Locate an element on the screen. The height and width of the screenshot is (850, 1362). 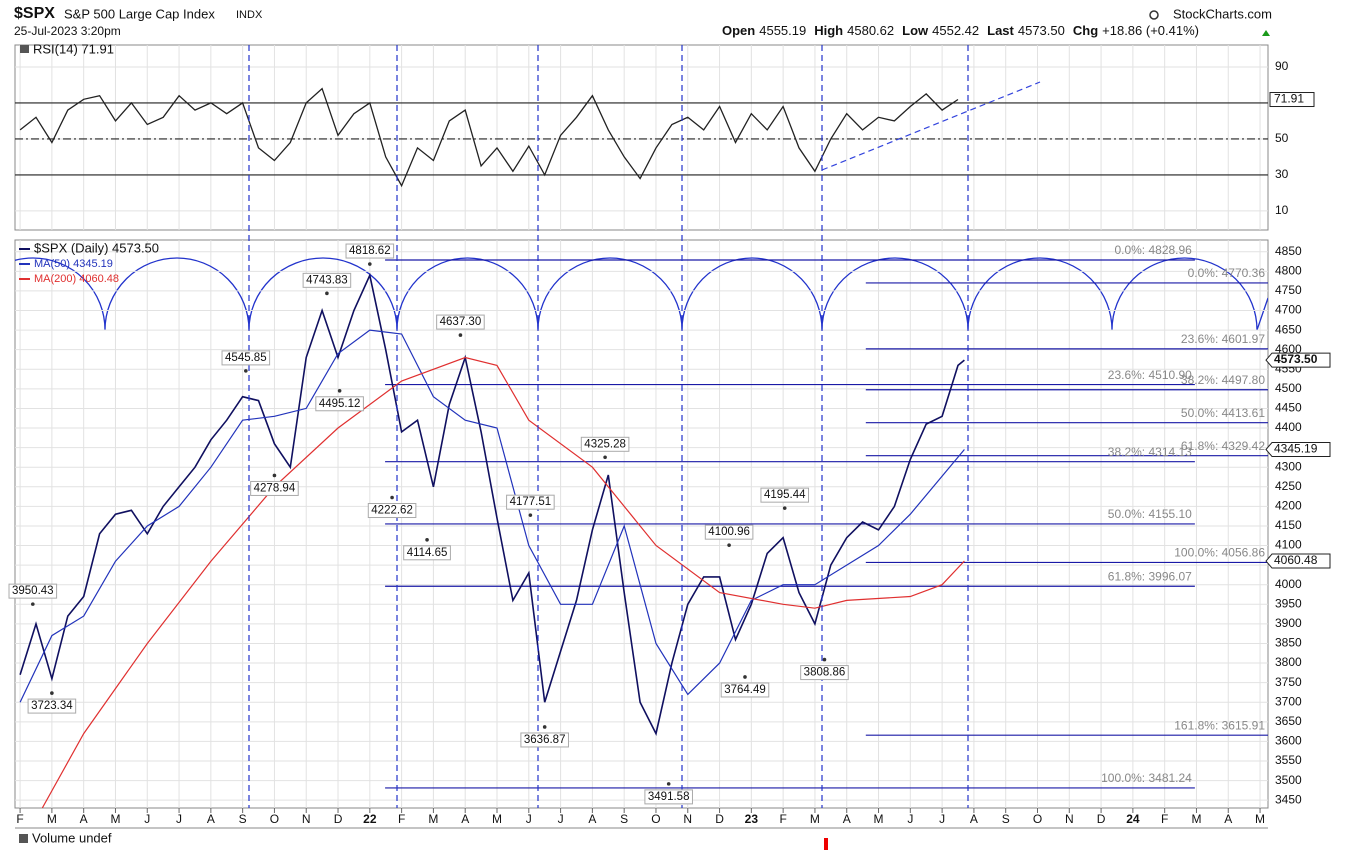
y-tick-label: 50 is located at coordinates (1282, 138).